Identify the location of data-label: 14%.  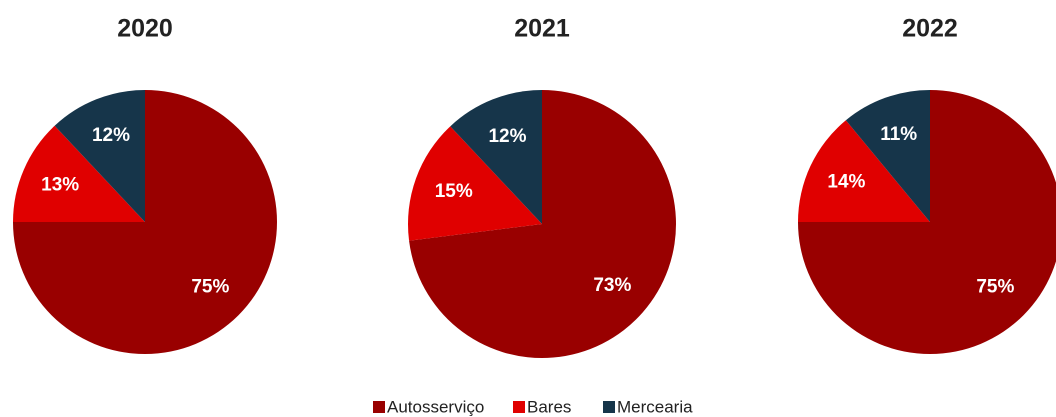
(846, 182).